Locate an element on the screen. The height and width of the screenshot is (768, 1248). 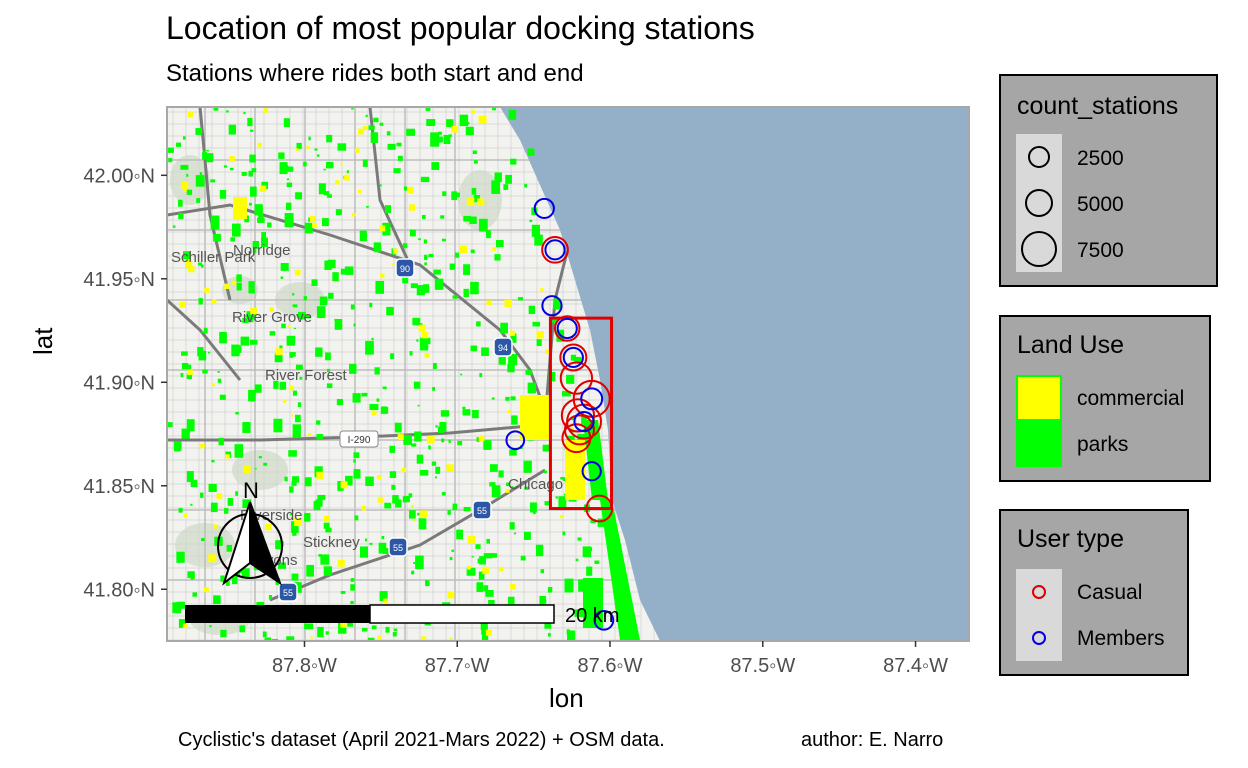
x-tick-label: 87.6◦W is located at coordinates (610, 666).